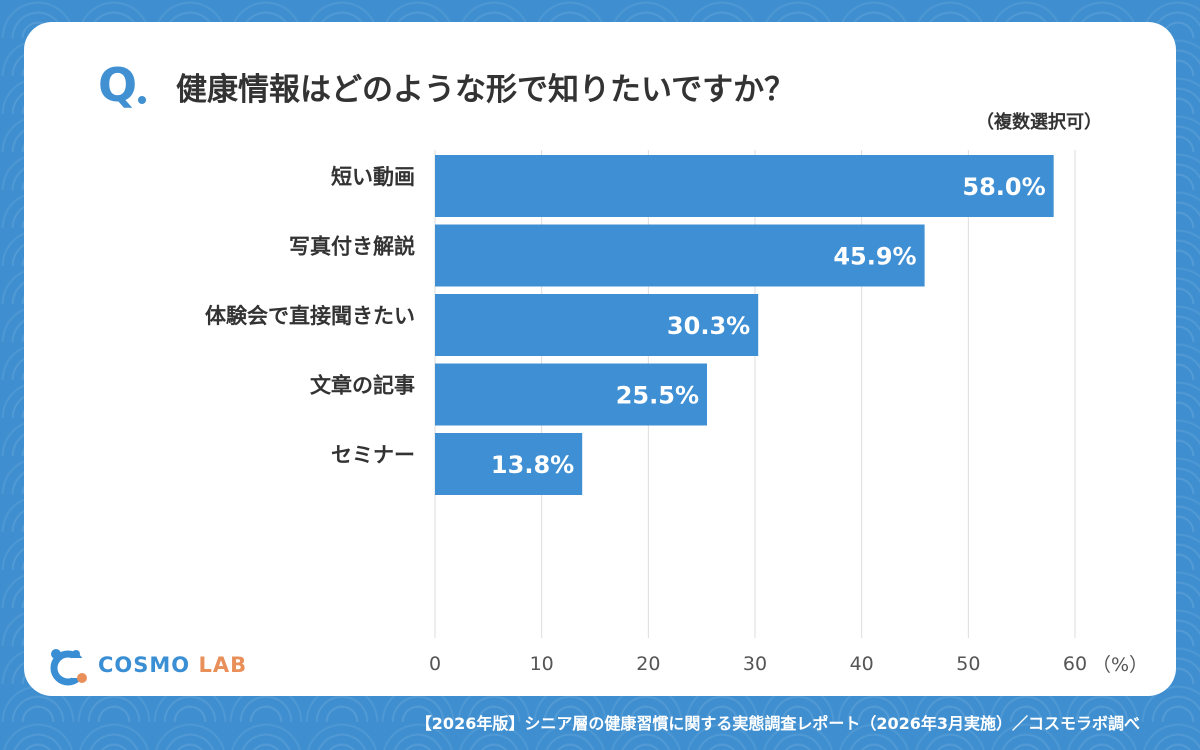 The width and height of the screenshot is (1200, 750). Describe the element at coordinates (708, 326) in the screenshot. I see `value-label: 30.3%` at that location.